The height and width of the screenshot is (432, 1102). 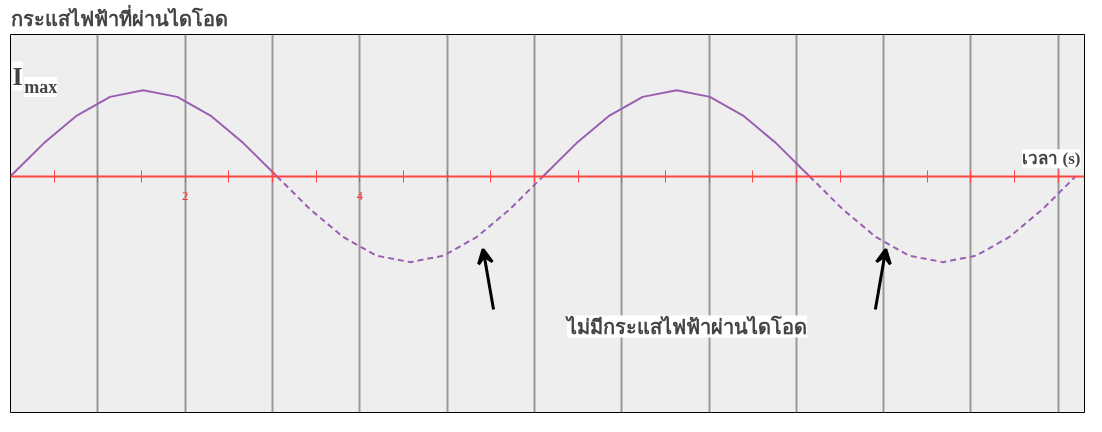 What do you see at coordinates (1051, 159) in the screenshot?
I see `x-axis-title: เวลา (s)` at bounding box center [1051, 159].